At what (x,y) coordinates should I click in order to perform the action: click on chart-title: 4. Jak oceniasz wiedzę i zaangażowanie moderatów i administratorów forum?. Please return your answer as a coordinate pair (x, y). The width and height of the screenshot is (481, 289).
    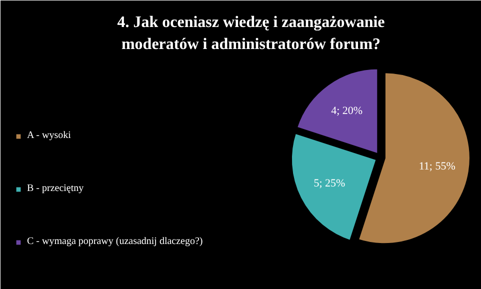
    Looking at the image, I should click on (251, 33).